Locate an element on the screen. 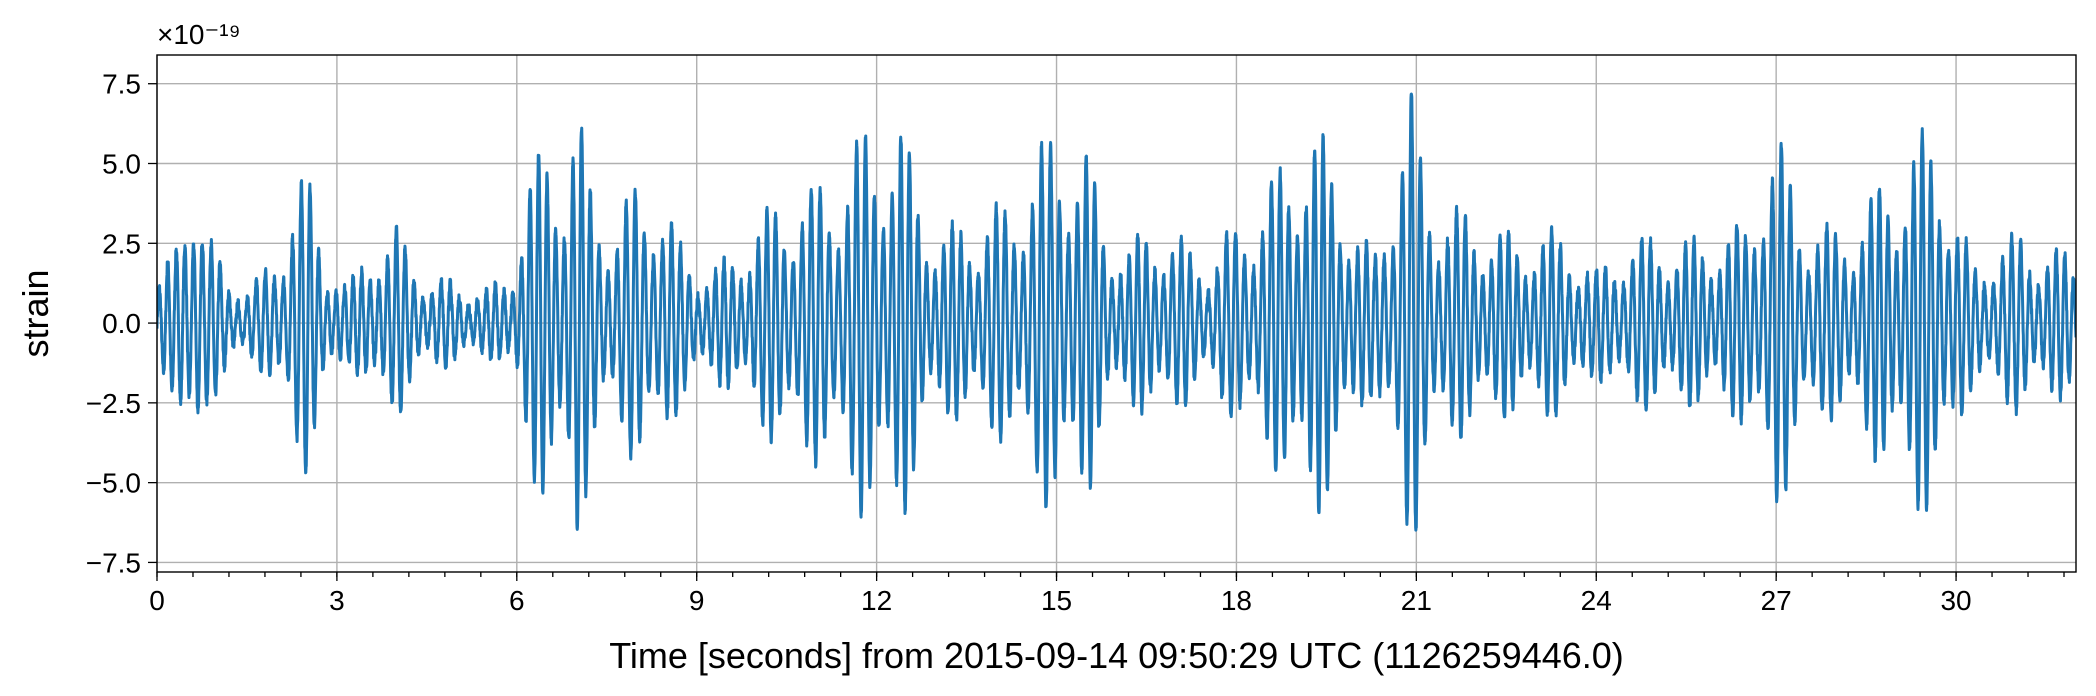  x-tick-label: 0 is located at coordinates (157, 600).